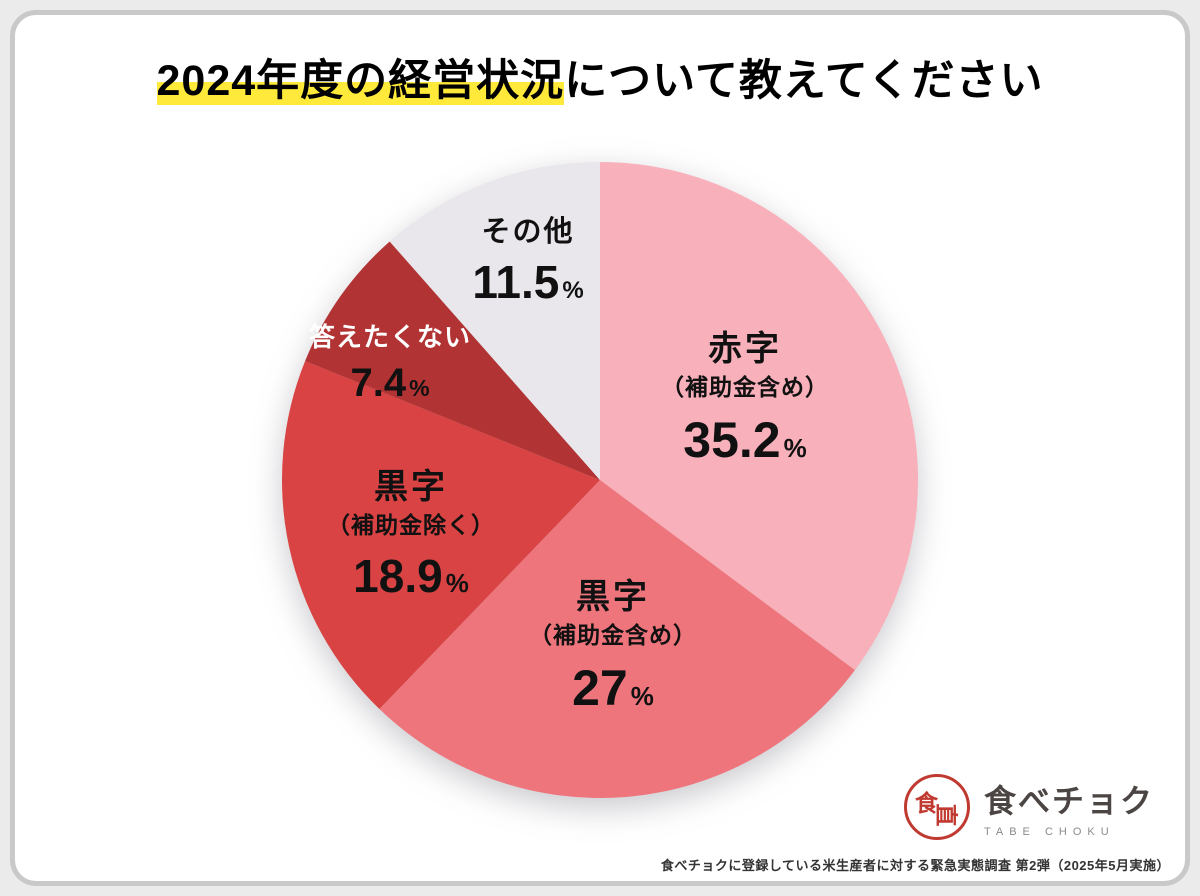  I want to click on tabechoku-logo: 食 直 食べチョク TABE CHOKU, so click(1028, 807).